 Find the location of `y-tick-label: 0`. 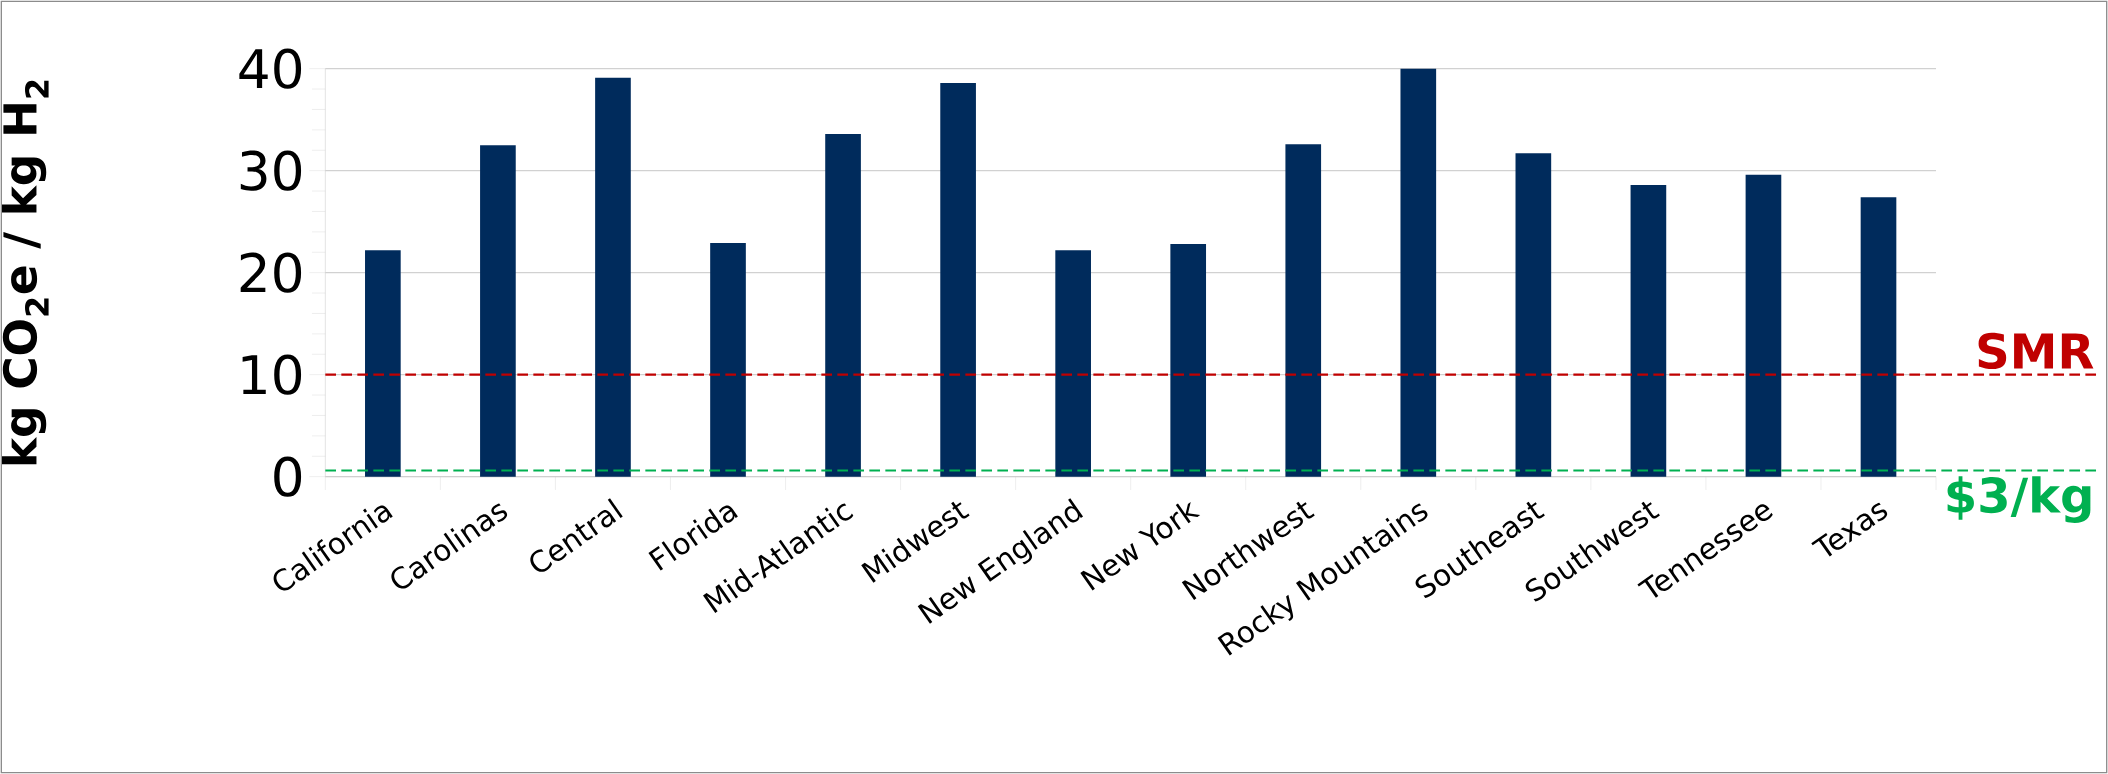

y-tick-label: 0 is located at coordinates (288, 476).